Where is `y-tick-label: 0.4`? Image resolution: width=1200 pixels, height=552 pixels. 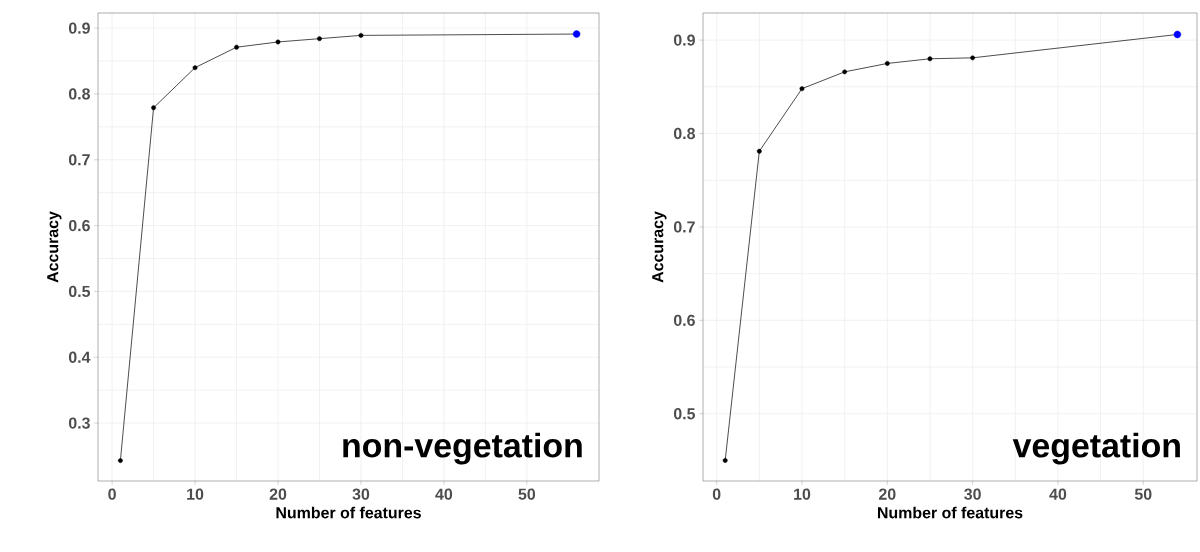
y-tick-label: 0.4 is located at coordinates (79, 357).